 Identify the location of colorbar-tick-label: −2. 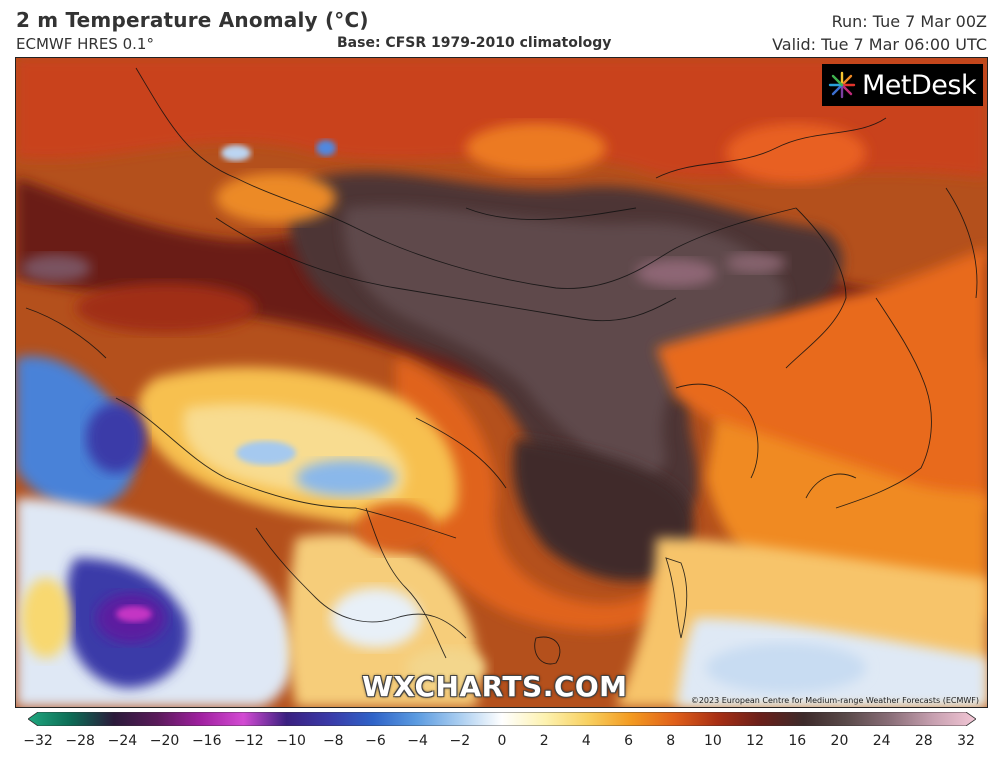
(460, 741).